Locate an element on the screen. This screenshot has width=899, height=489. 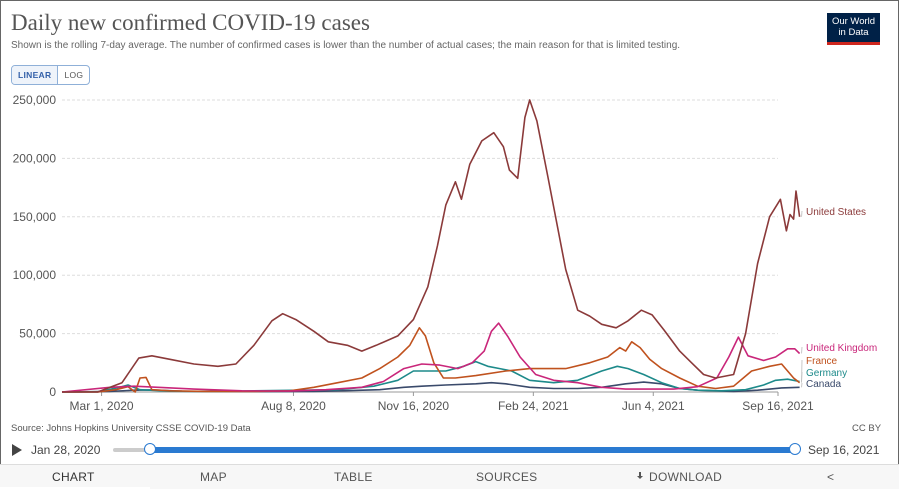
timeline-end-handle is located at coordinates (795, 449).